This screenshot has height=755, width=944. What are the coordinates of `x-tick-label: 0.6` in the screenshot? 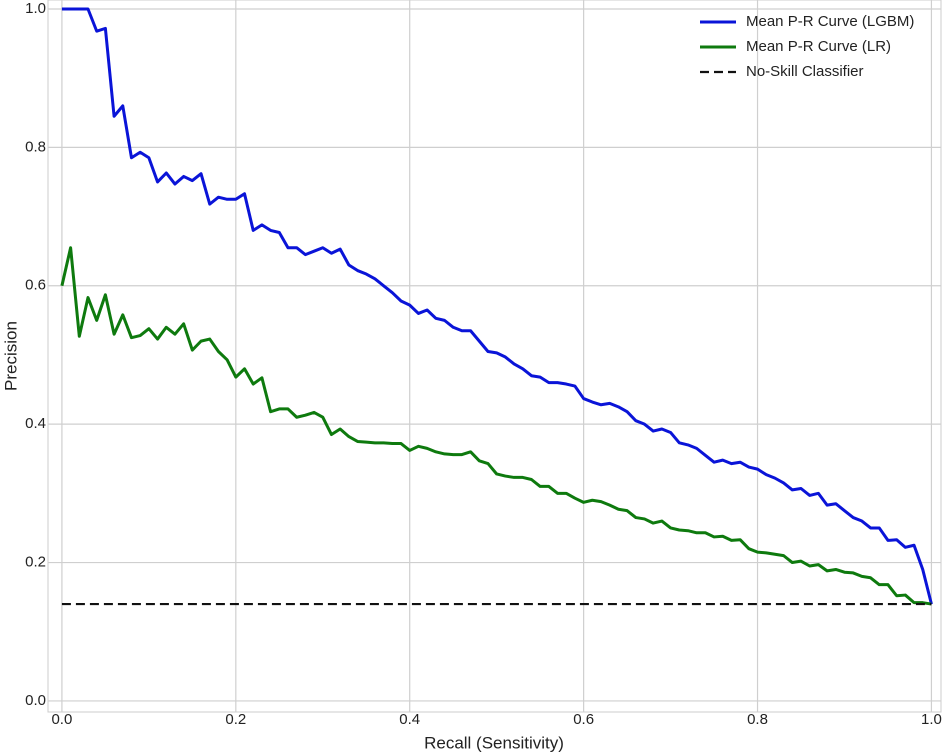 It's located at (583, 719).